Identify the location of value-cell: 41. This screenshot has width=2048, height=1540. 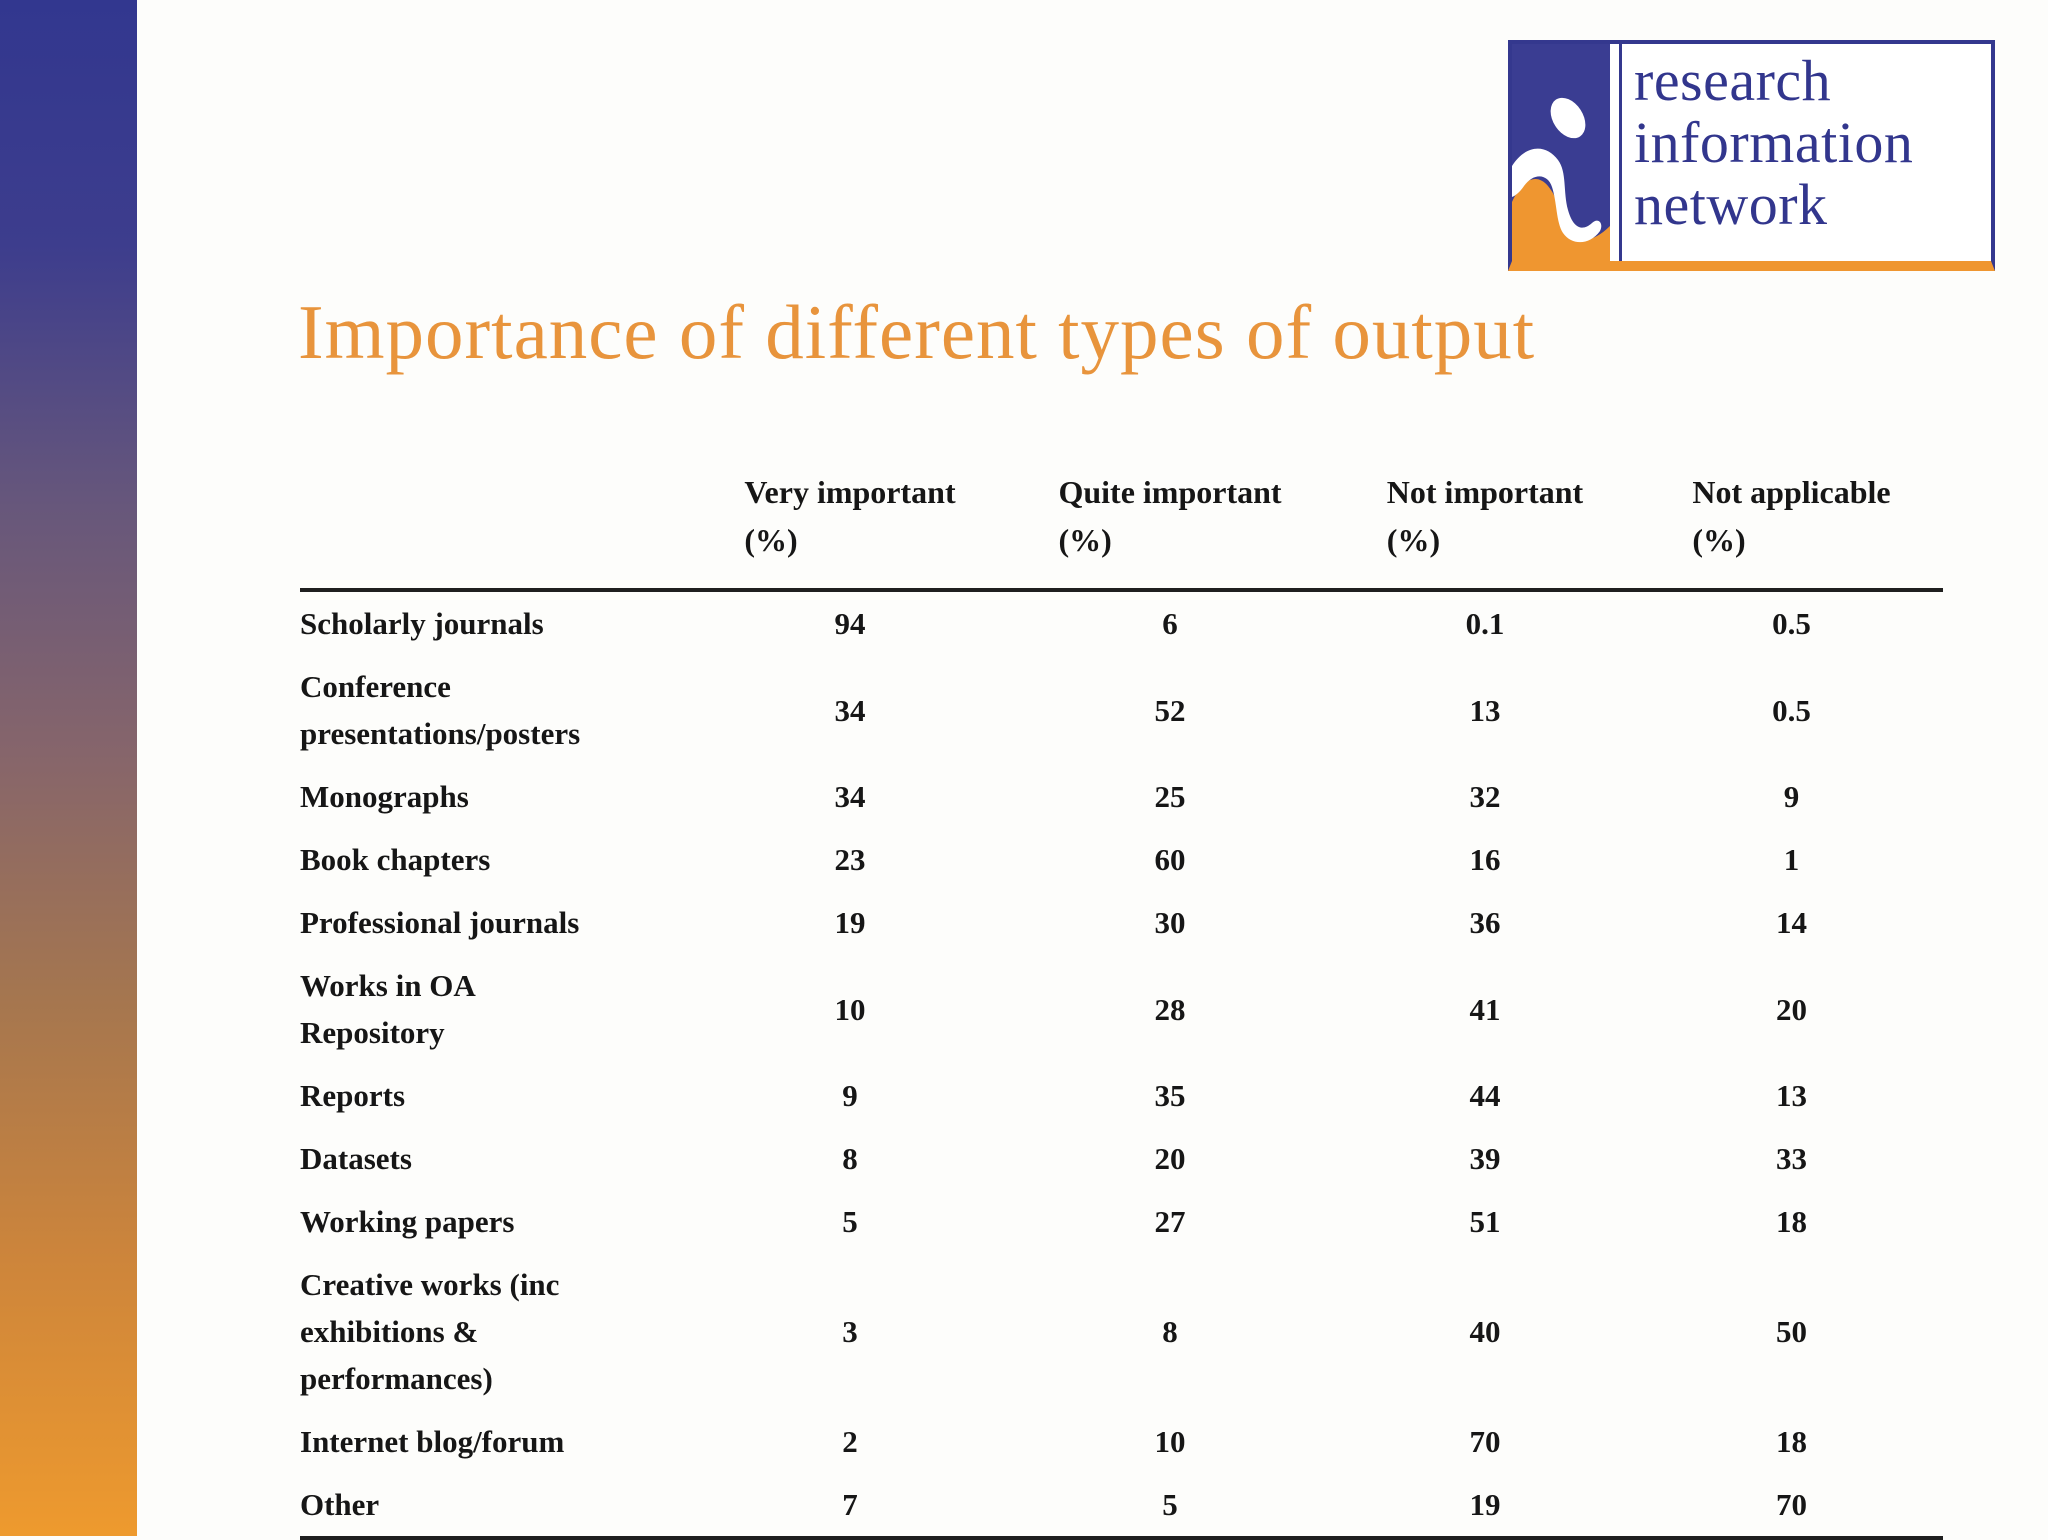
(1485, 1009).